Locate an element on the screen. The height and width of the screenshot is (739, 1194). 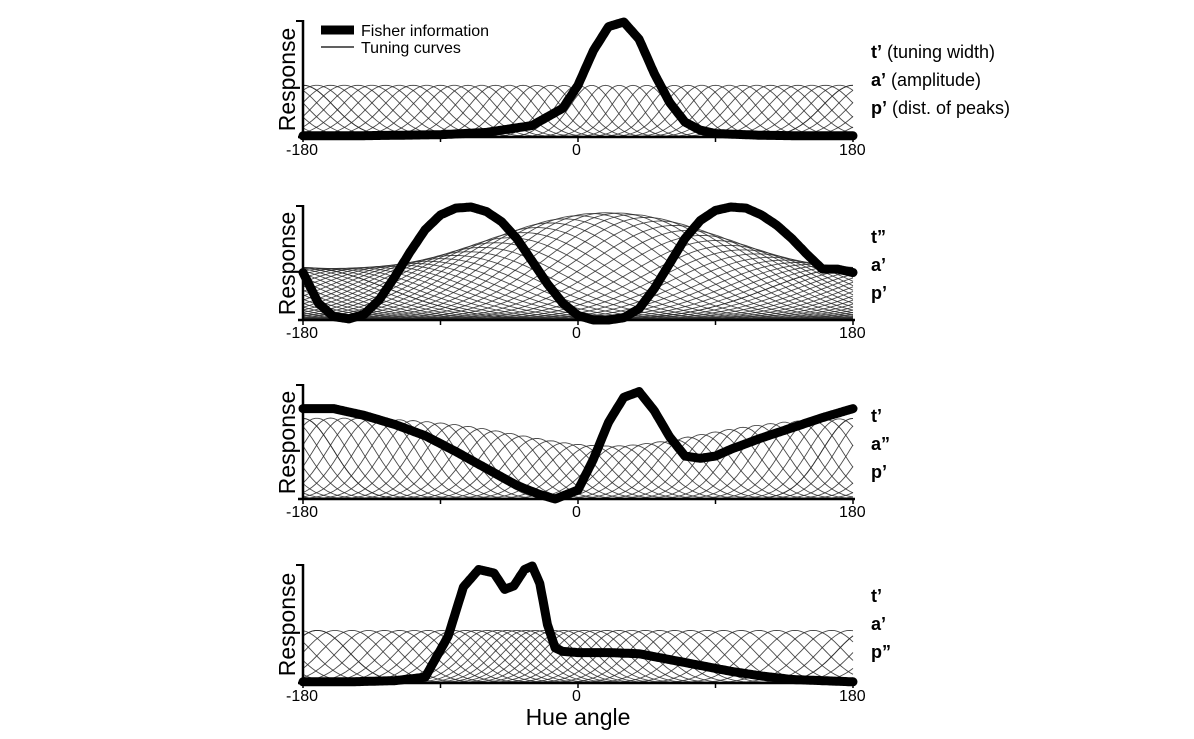
param-label-3: p’ (dist. of peaks) is located at coordinates (940, 108).